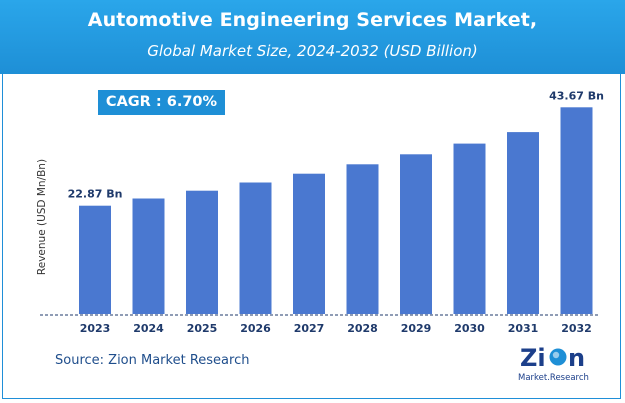 This screenshot has width=625, height=403. What do you see at coordinates (576, 328) in the screenshot?
I see `x-tick-2032: 2032` at bounding box center [576, 328].